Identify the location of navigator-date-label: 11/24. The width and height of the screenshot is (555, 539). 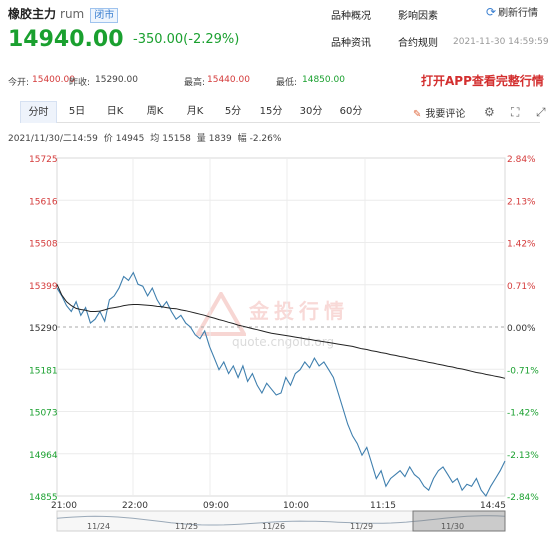
(98, 526).